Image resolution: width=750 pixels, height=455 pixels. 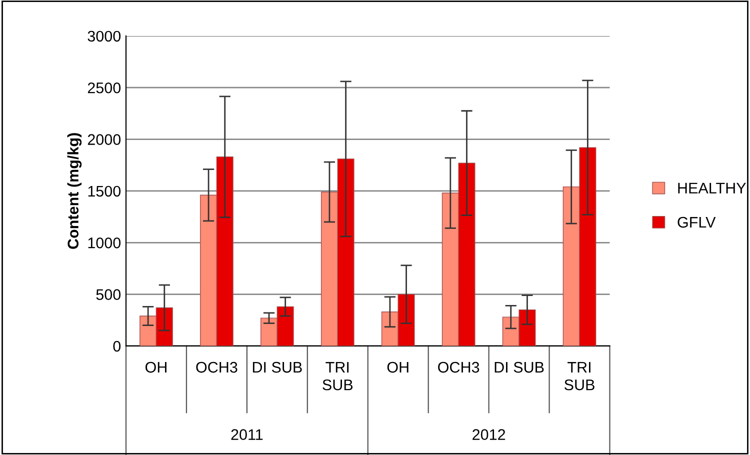 What do you see at coordinates (104, 88) in the screenshot?
I see `y-tick-label: 2500` at bounding box center [104, 88].